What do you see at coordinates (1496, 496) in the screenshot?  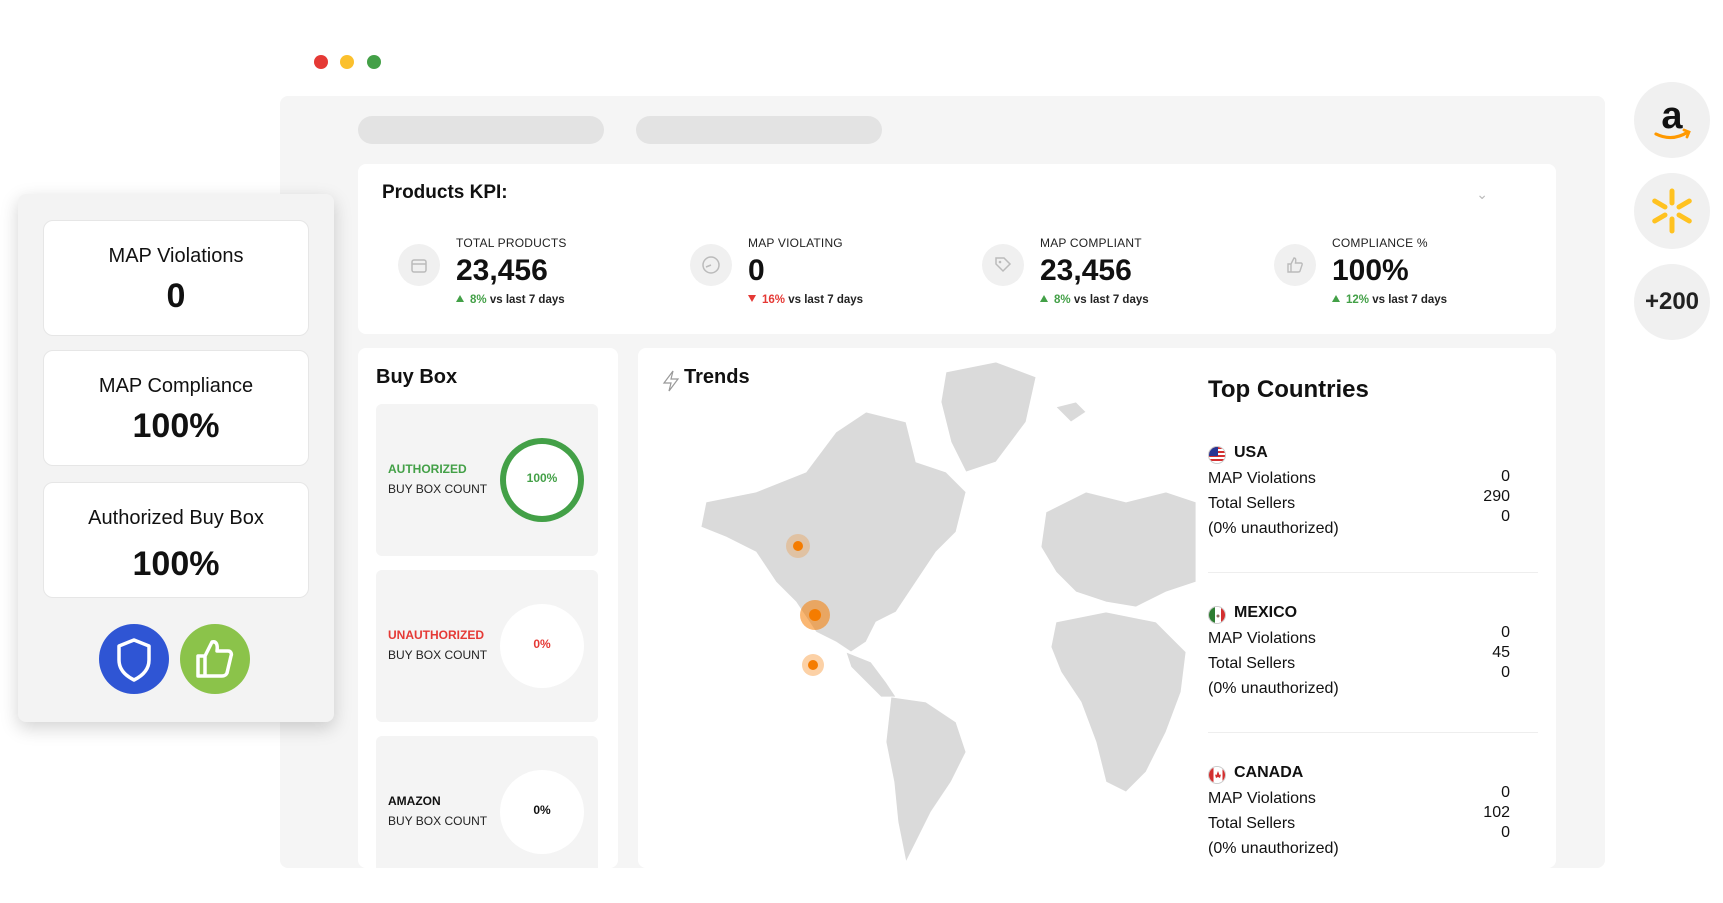 I see `sellers-value: 290` at bounding box center [1496, 496].